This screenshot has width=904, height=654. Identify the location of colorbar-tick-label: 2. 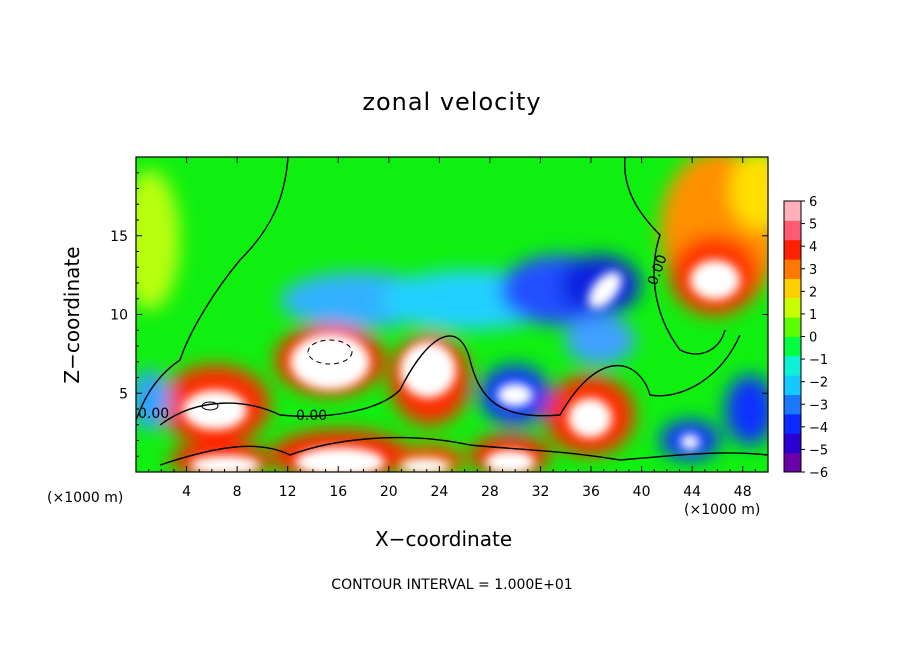
(813, 292).